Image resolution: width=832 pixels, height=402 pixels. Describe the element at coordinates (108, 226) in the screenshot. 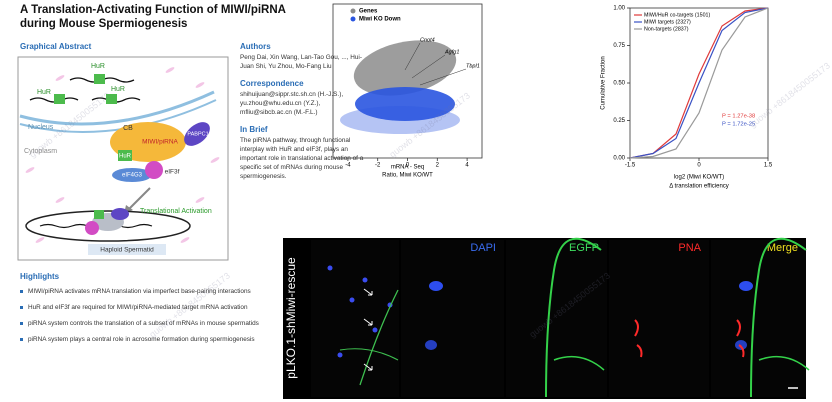

I see `spermatid-outline` at that location.